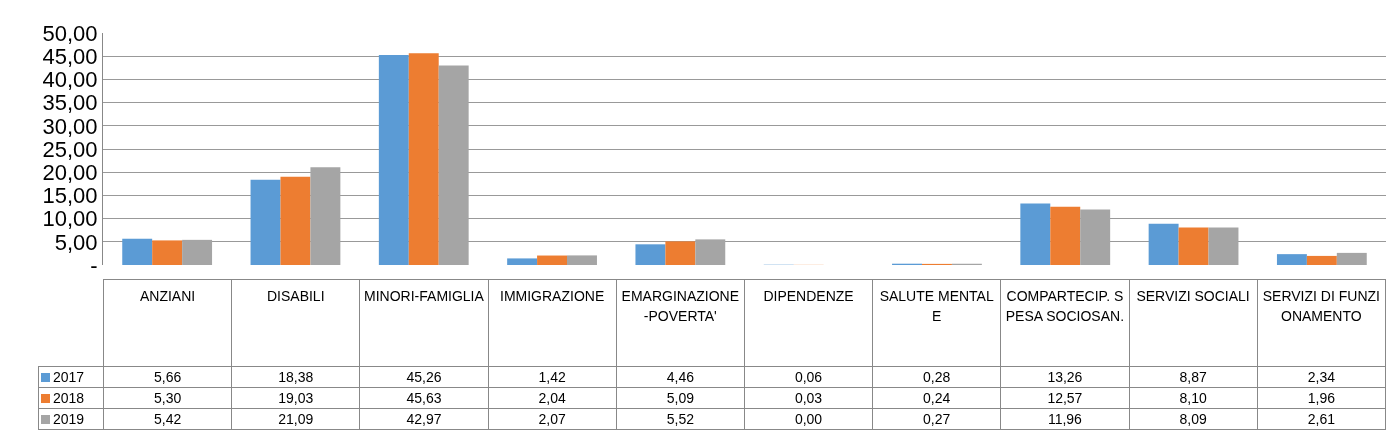 The width and height of the screenshot is (1386, 434). I want to click on data-label: 5,42, so click(167, 419).